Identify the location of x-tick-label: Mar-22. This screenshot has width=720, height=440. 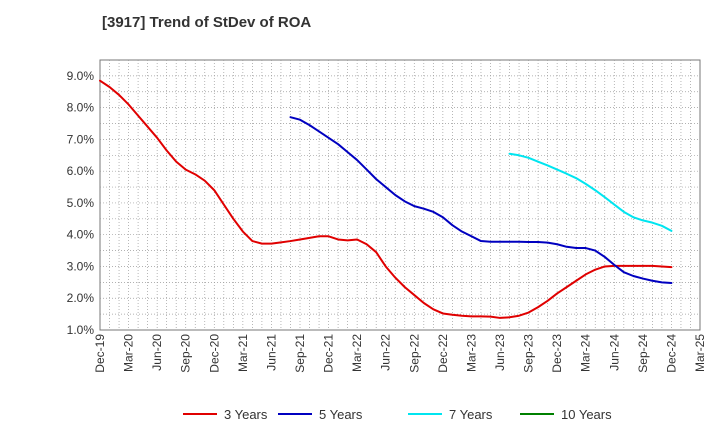
(357, 353).